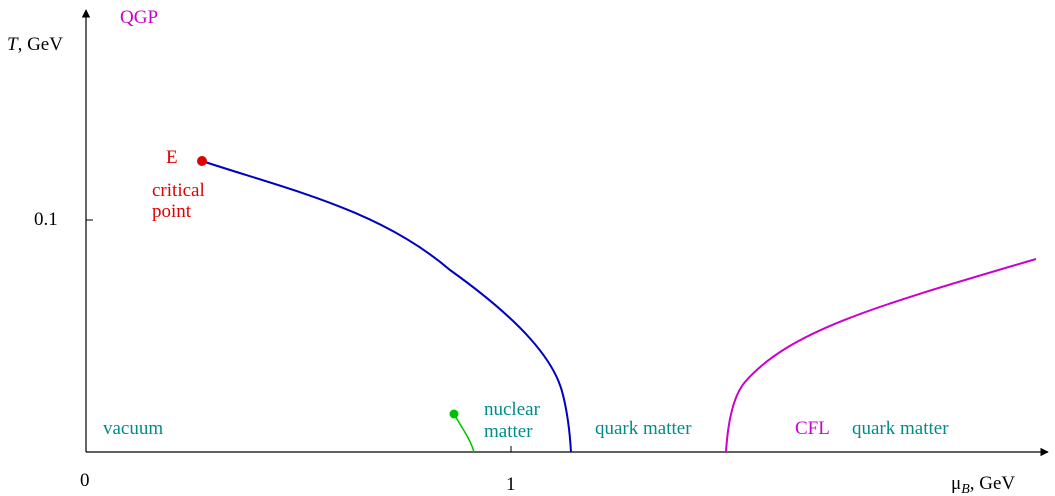 Image resolution: width=1055 pixels, height=496 pixels. I want to click on critical-point-desc-line2: point, so click(172, 211).